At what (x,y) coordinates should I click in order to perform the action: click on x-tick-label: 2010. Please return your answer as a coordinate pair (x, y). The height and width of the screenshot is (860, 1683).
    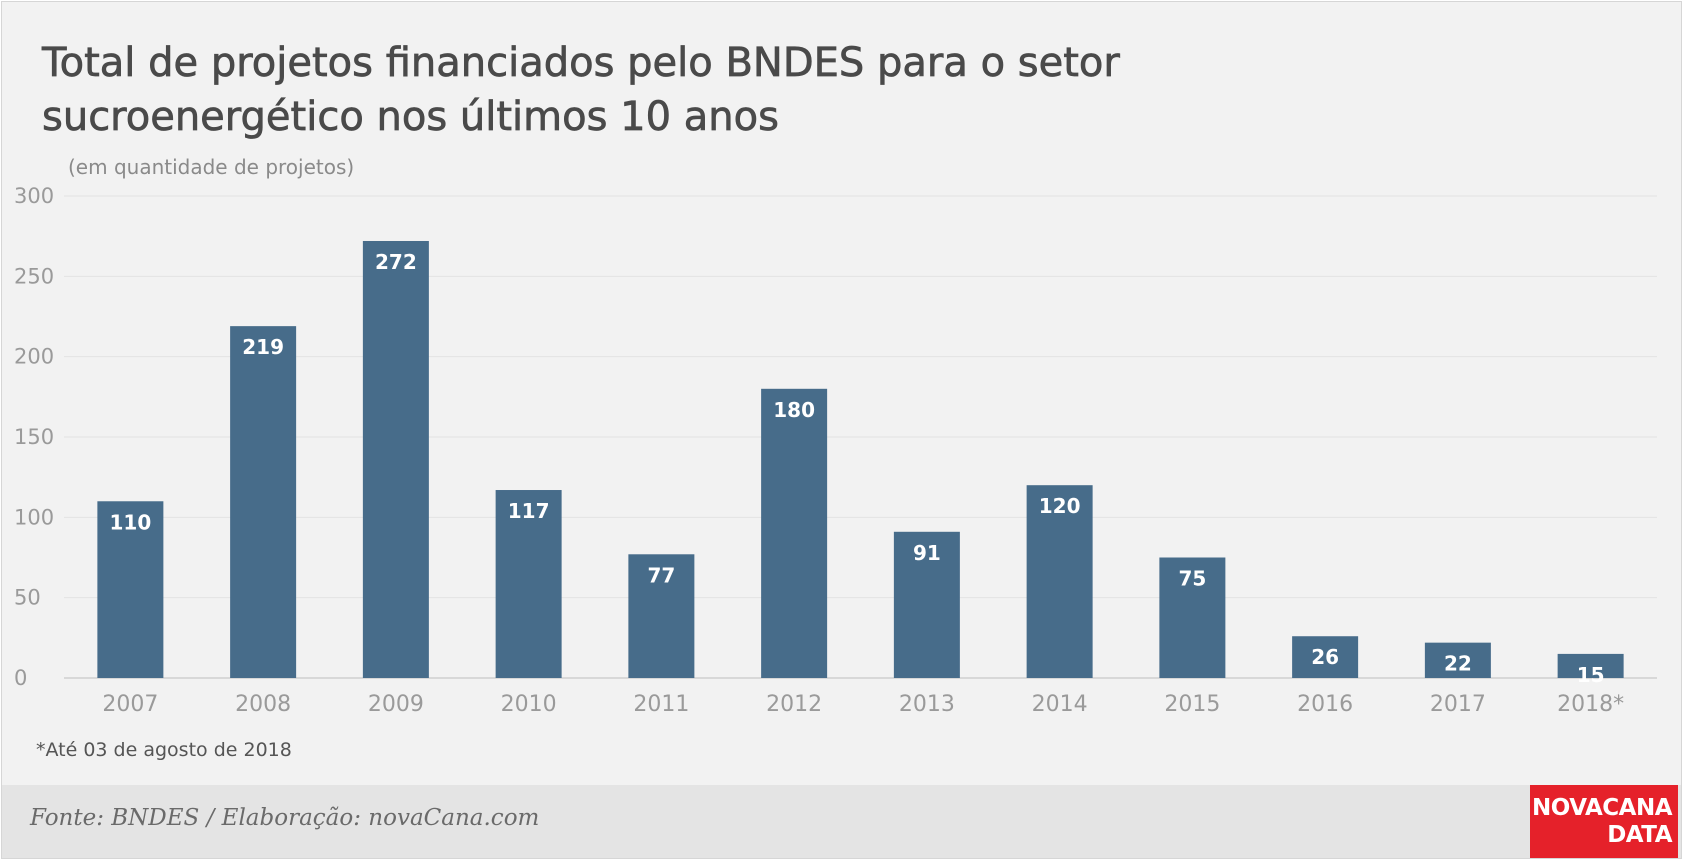
    Looking at the image, I should click on (529, 704).